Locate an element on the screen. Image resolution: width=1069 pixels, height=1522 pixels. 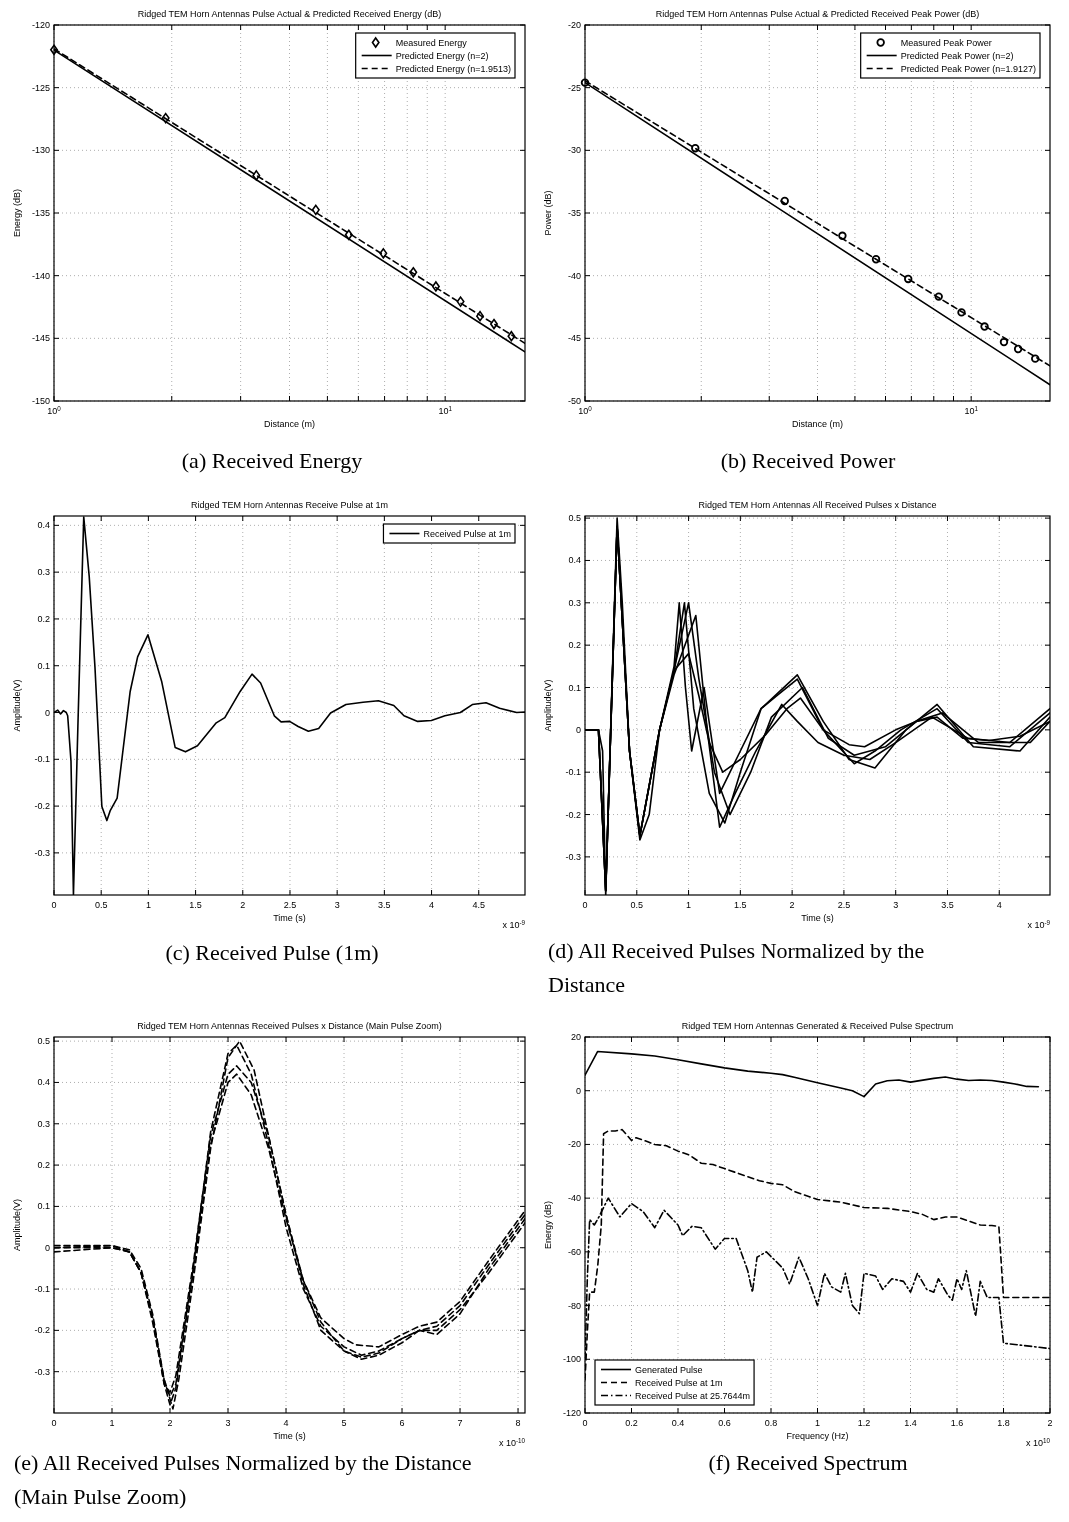
text: x 10$^{10}$ is located at coordinates (1038, 1442).